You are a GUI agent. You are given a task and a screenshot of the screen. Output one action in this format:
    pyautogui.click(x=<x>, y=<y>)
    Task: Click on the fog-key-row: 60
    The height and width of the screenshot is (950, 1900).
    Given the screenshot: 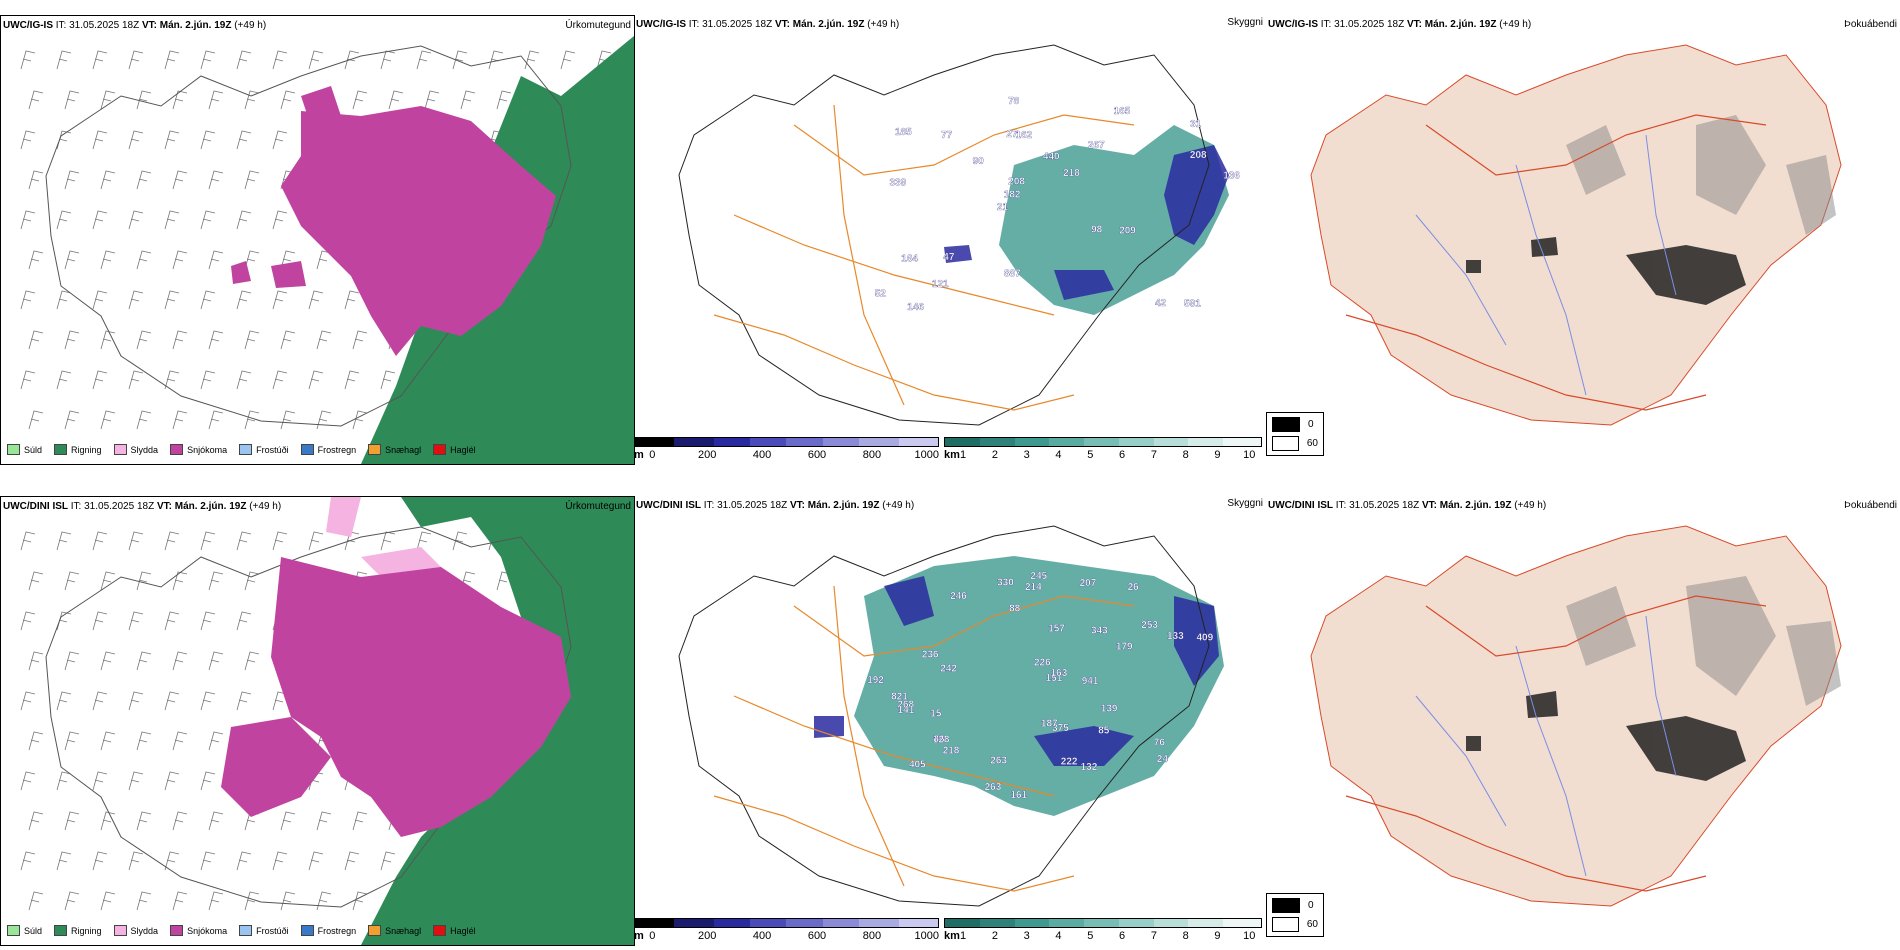 What is the action you would take?
    pyautogui.click(x=1295, y=443)
    